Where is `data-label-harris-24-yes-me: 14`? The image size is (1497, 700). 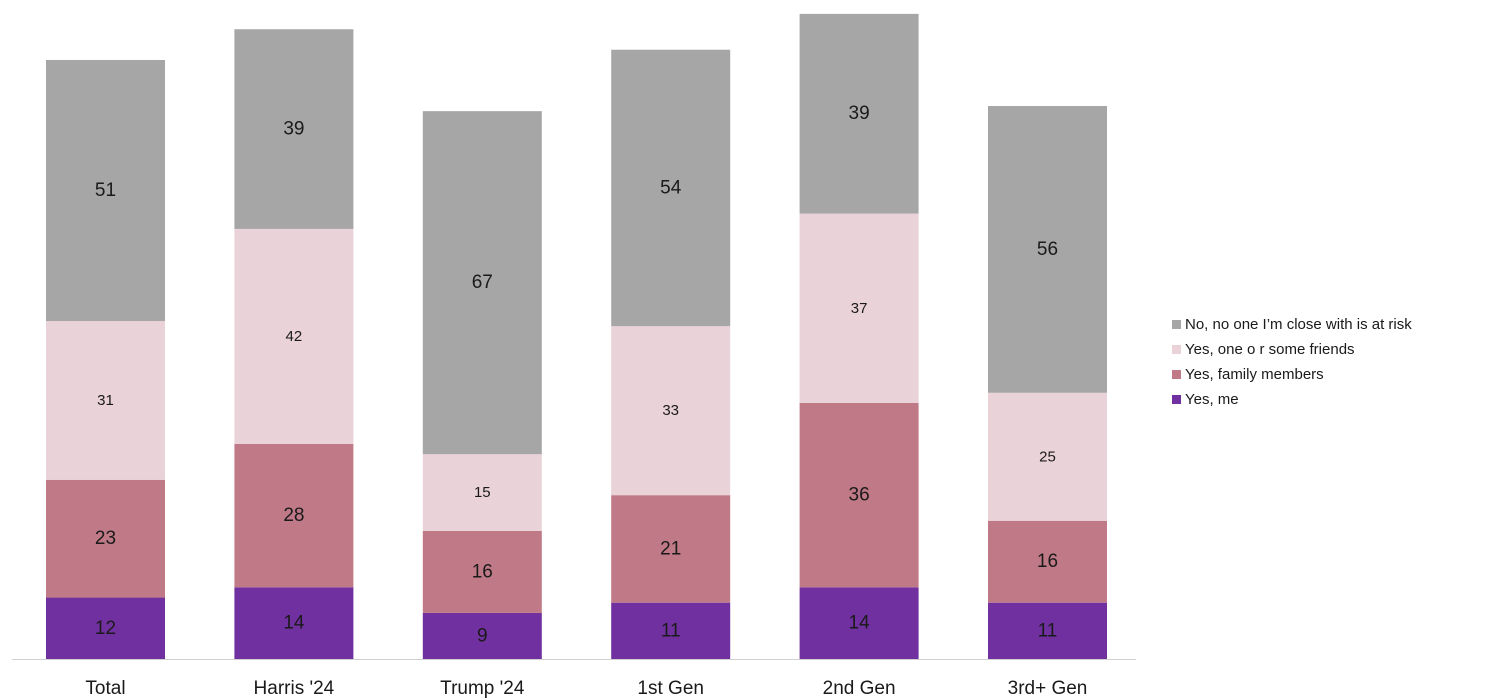 data-label-harris-24-yes-me: 14 is located at coordinates (294, 623).